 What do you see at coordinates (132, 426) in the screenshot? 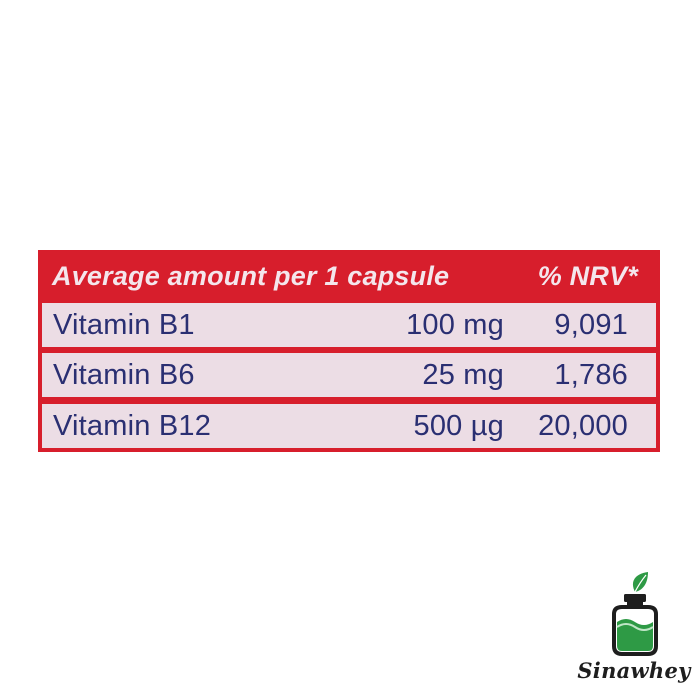
I see `vitamin-name: Vitamin B12` at bounding box center [132, 426].